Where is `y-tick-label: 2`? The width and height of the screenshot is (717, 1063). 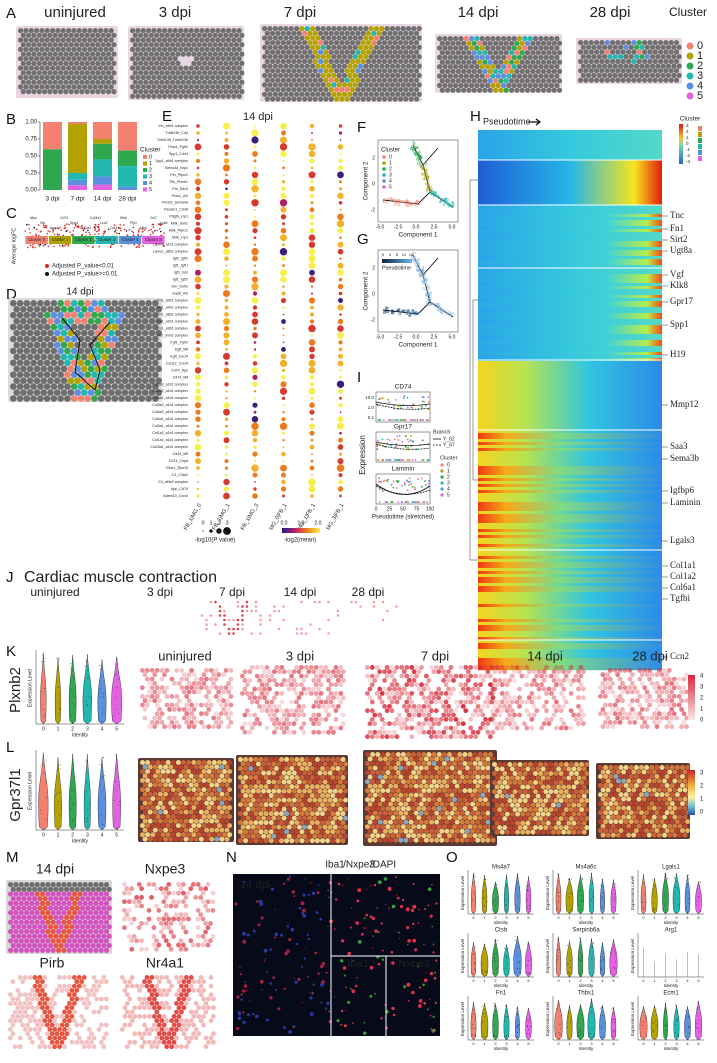 y-tick-label: 2 is located at coordinates (373, 268).